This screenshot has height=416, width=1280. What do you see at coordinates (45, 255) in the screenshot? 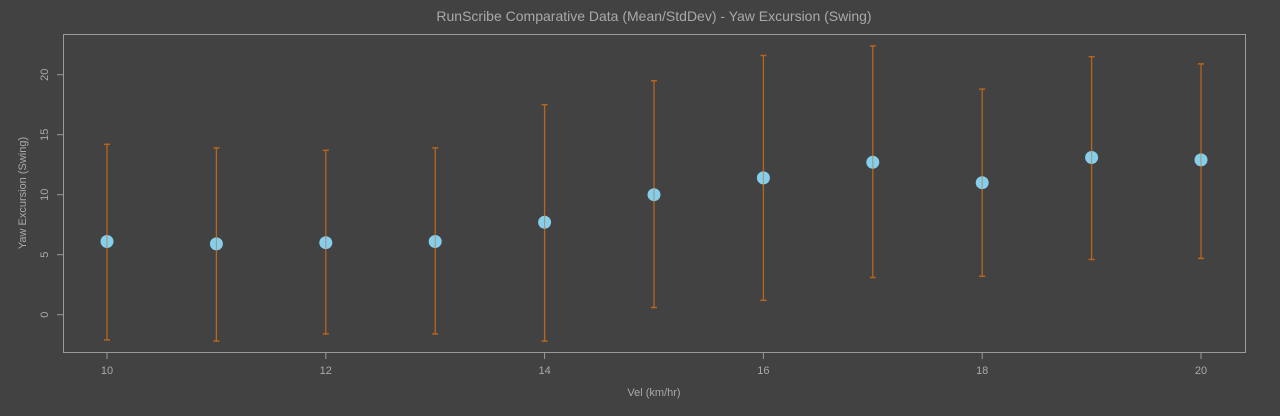
I see `y-tick-label: 5` at bounding box center [45, 255].